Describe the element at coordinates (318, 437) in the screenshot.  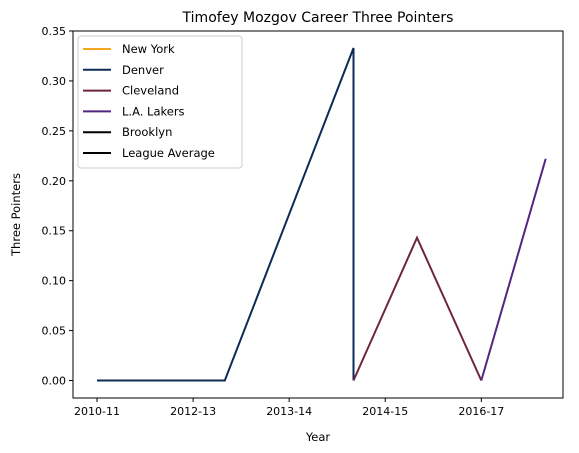
I see `x-axis-label: Year` at that location.